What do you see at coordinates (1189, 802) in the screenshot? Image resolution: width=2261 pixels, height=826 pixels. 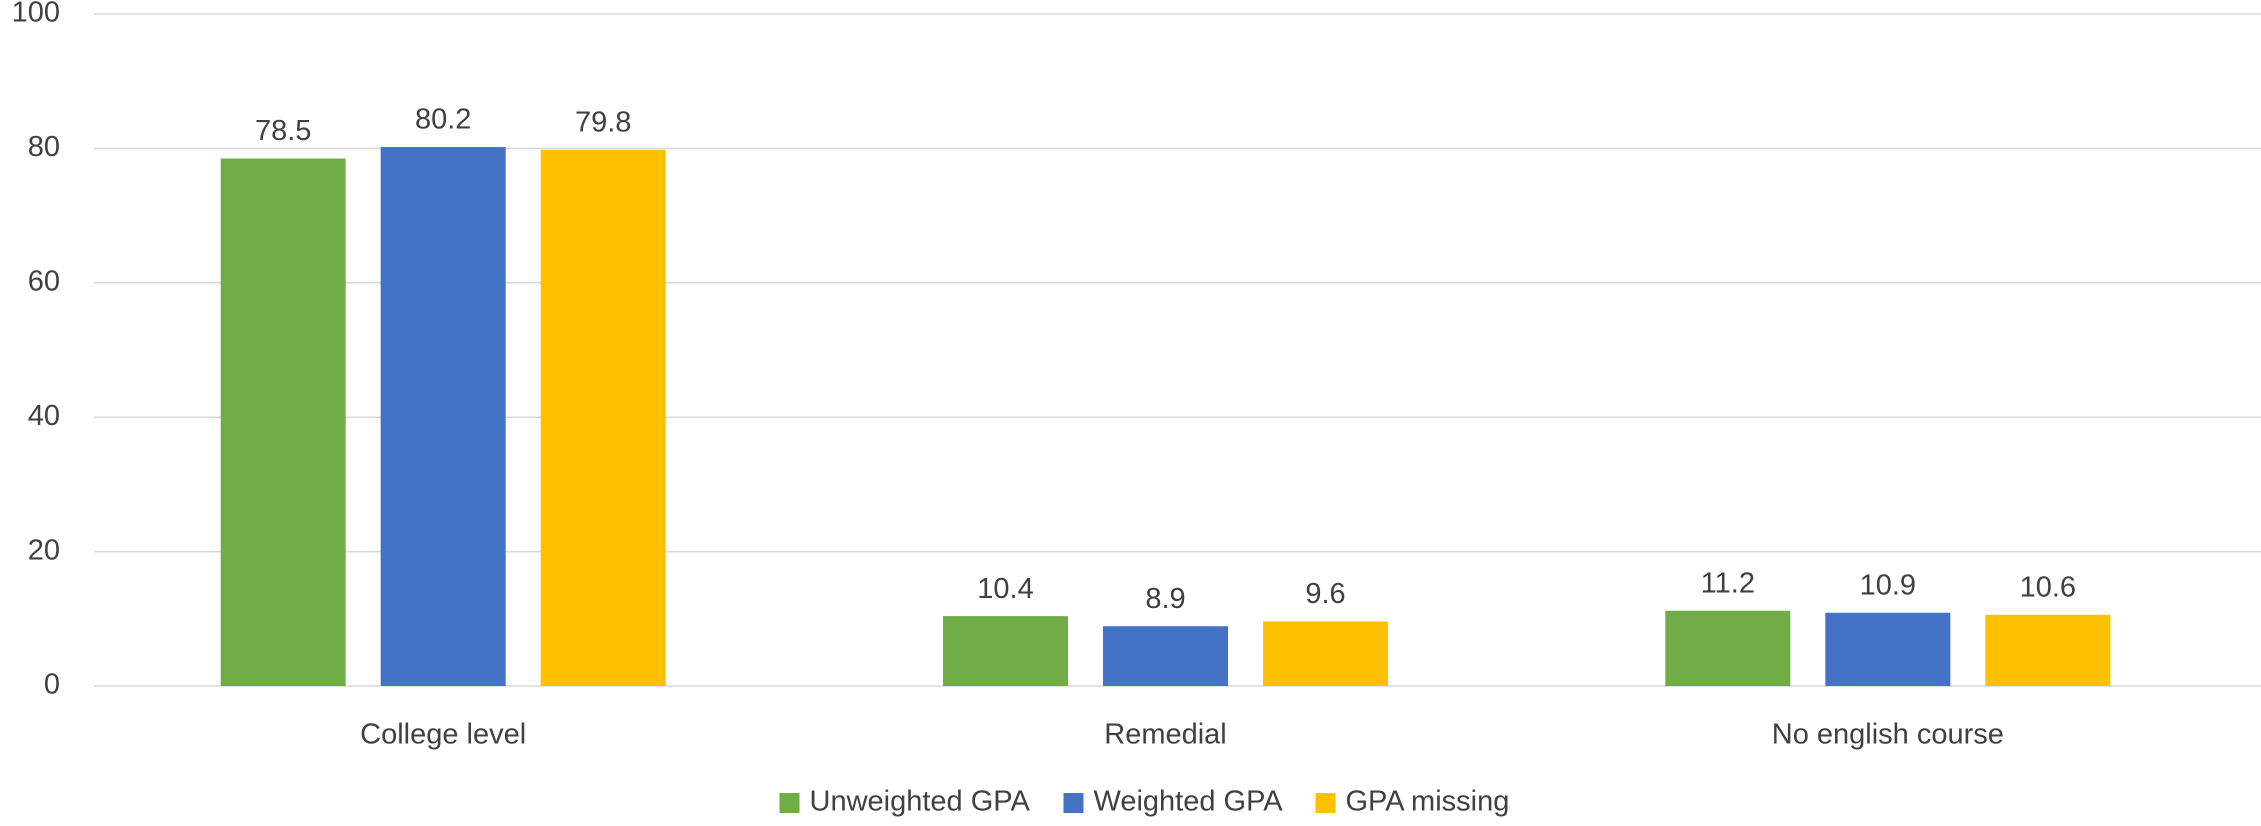 I see `legend-label: Weighted GPA` at bounding box center [1189, 802].